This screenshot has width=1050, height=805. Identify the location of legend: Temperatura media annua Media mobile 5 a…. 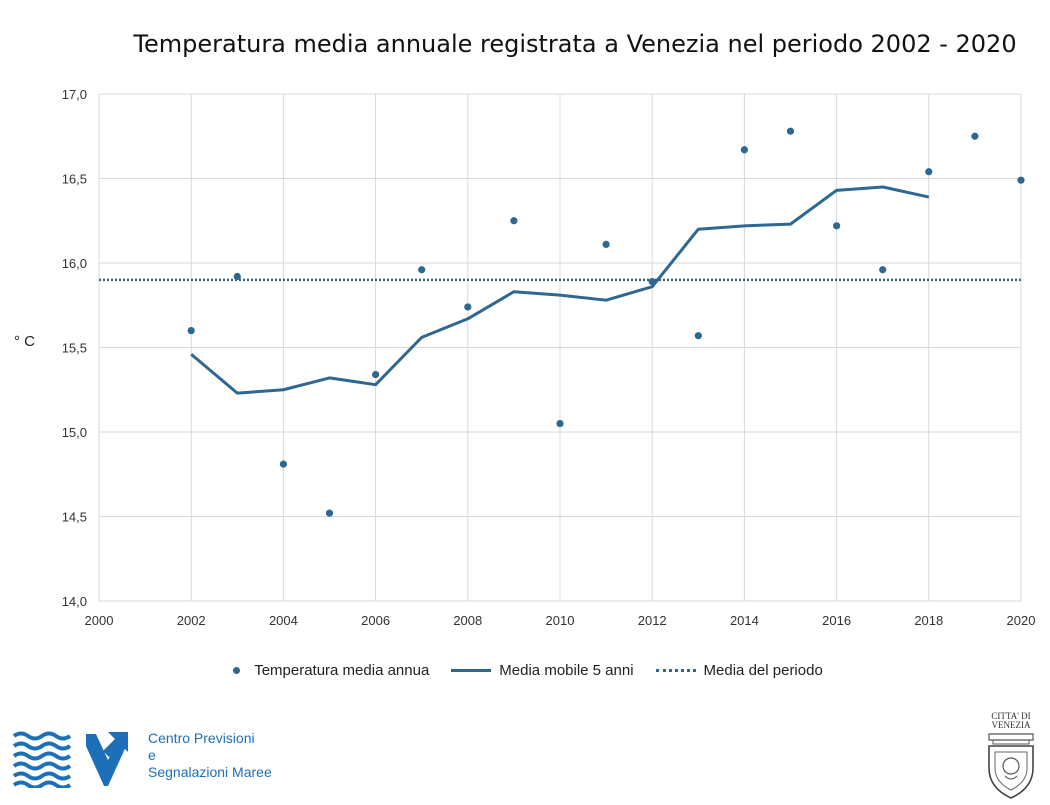
(525, 670).